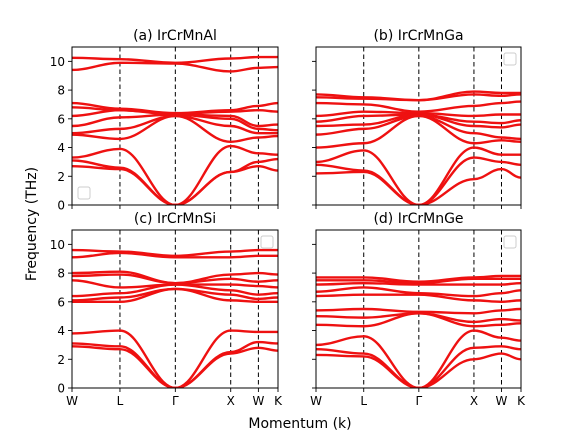  Describe the element at coordinates (418, 36) in the screenshot. I see `panel-title: (b) IrCrMnGa` at that location.